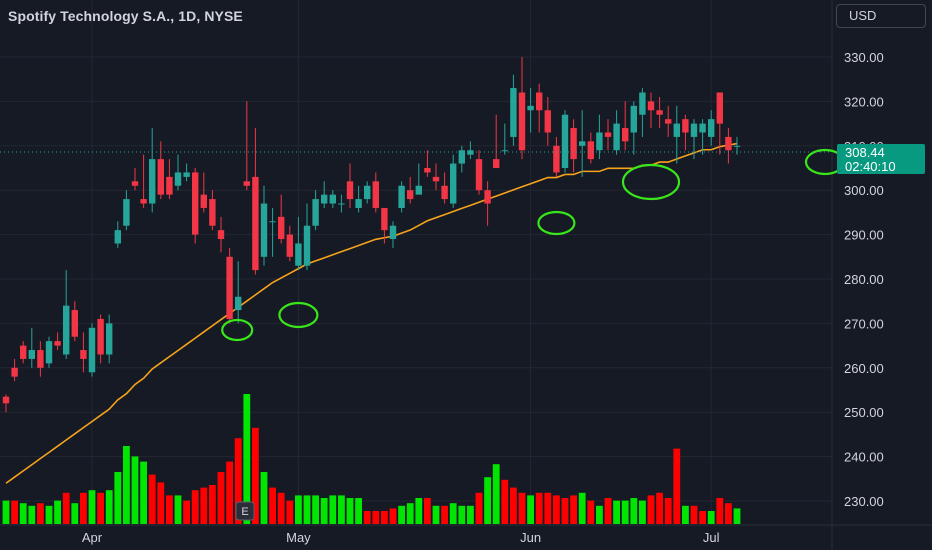 The image size is (932, 550). Describe the element at coordinates (865, 152) in the screenshot. I see `last-price-value: 308.44` at that location.